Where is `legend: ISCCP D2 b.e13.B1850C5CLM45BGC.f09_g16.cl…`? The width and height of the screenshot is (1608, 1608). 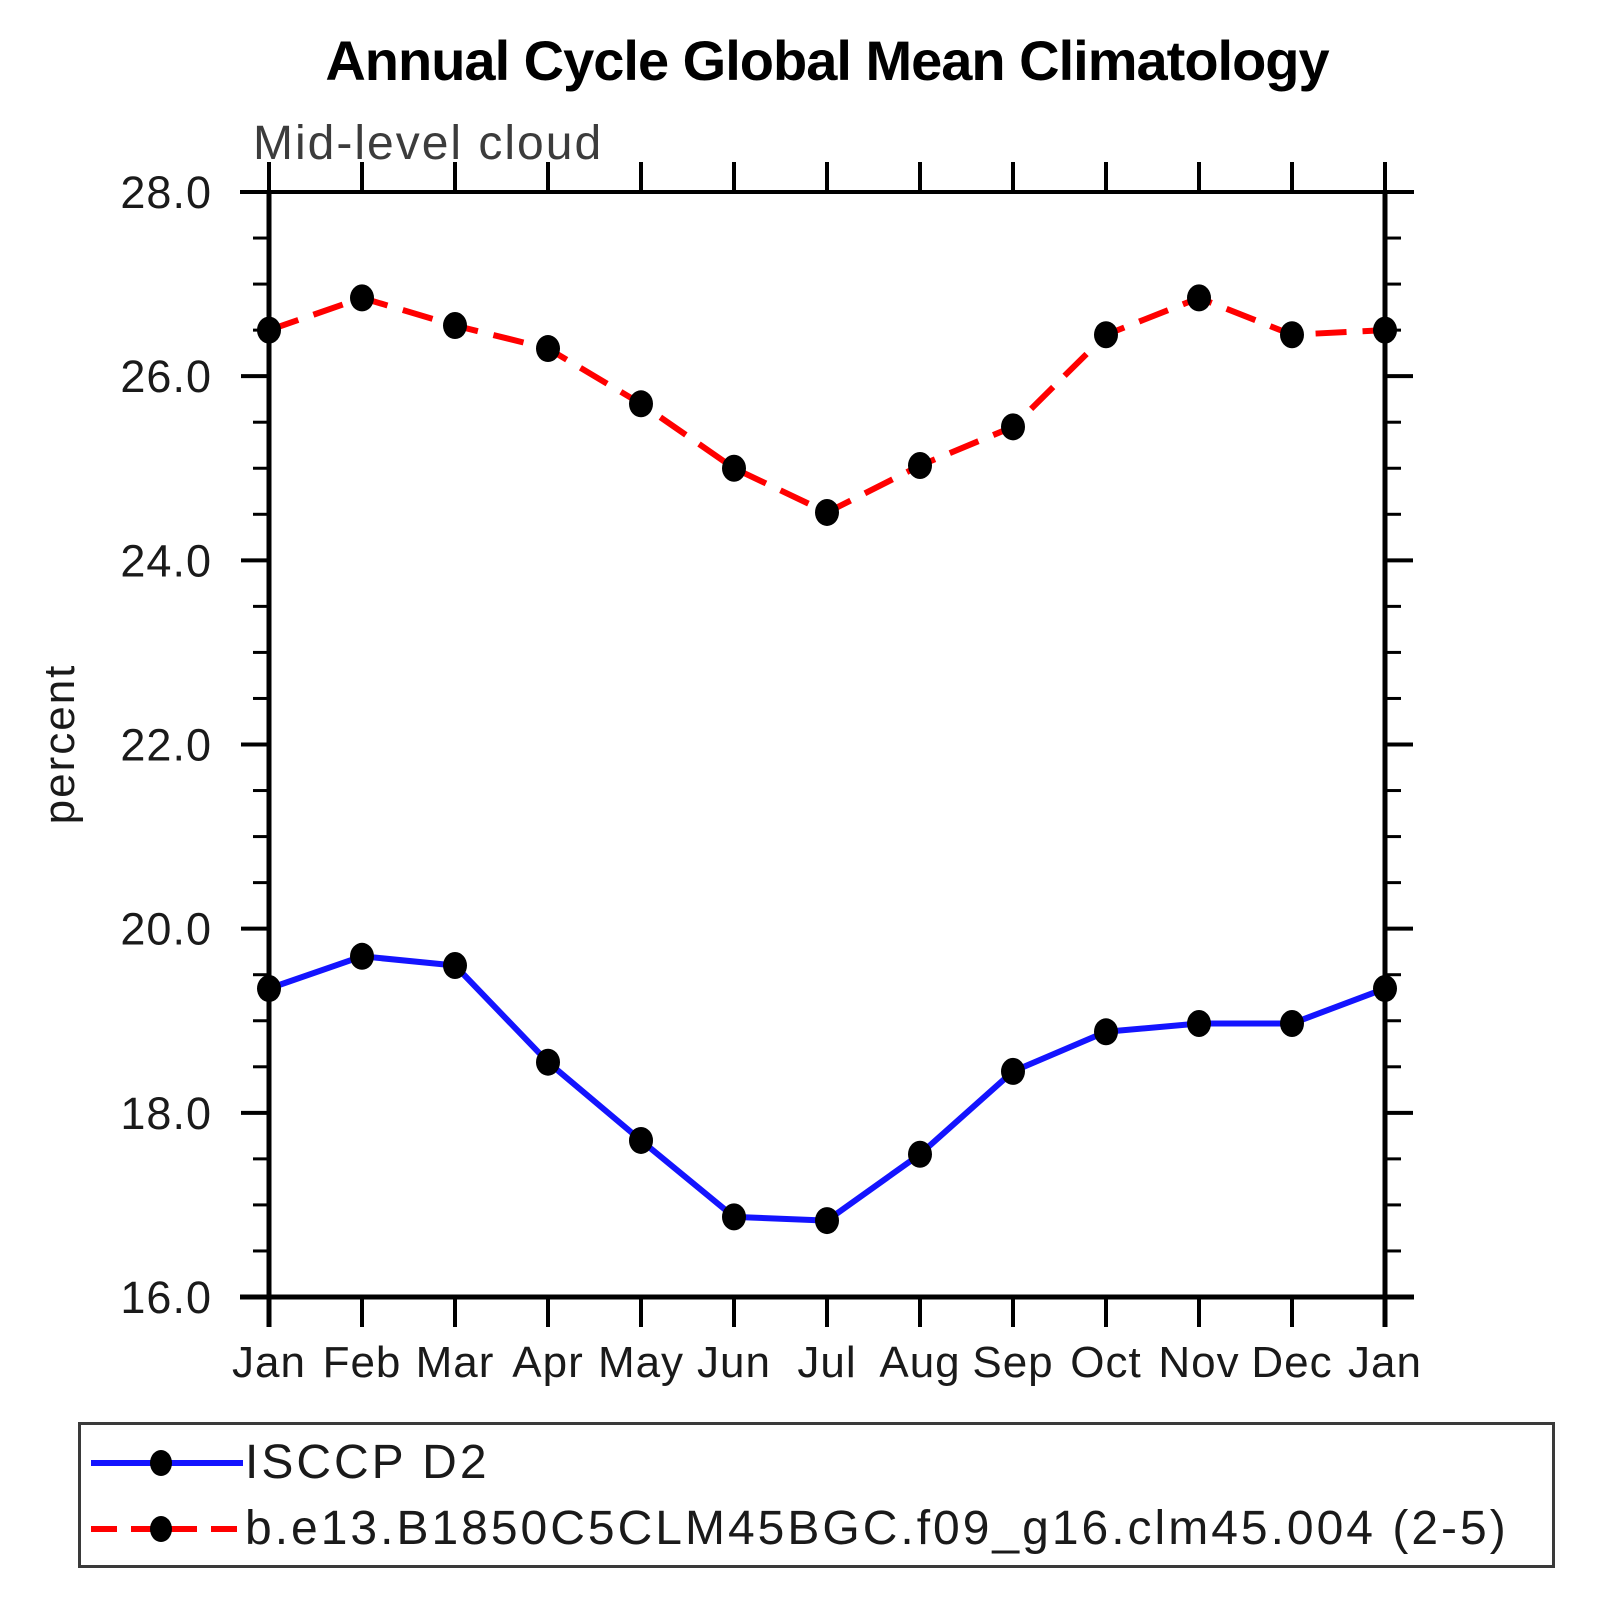 legend: ISCCP D2 b.e13.B1850C5CLM45BGC.f09_g16.cl… is located at coordinates (816, 1495).